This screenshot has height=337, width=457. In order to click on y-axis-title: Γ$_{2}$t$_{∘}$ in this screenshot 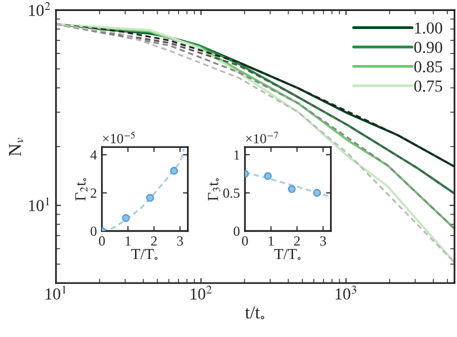, I will do `click(81, 189)`.